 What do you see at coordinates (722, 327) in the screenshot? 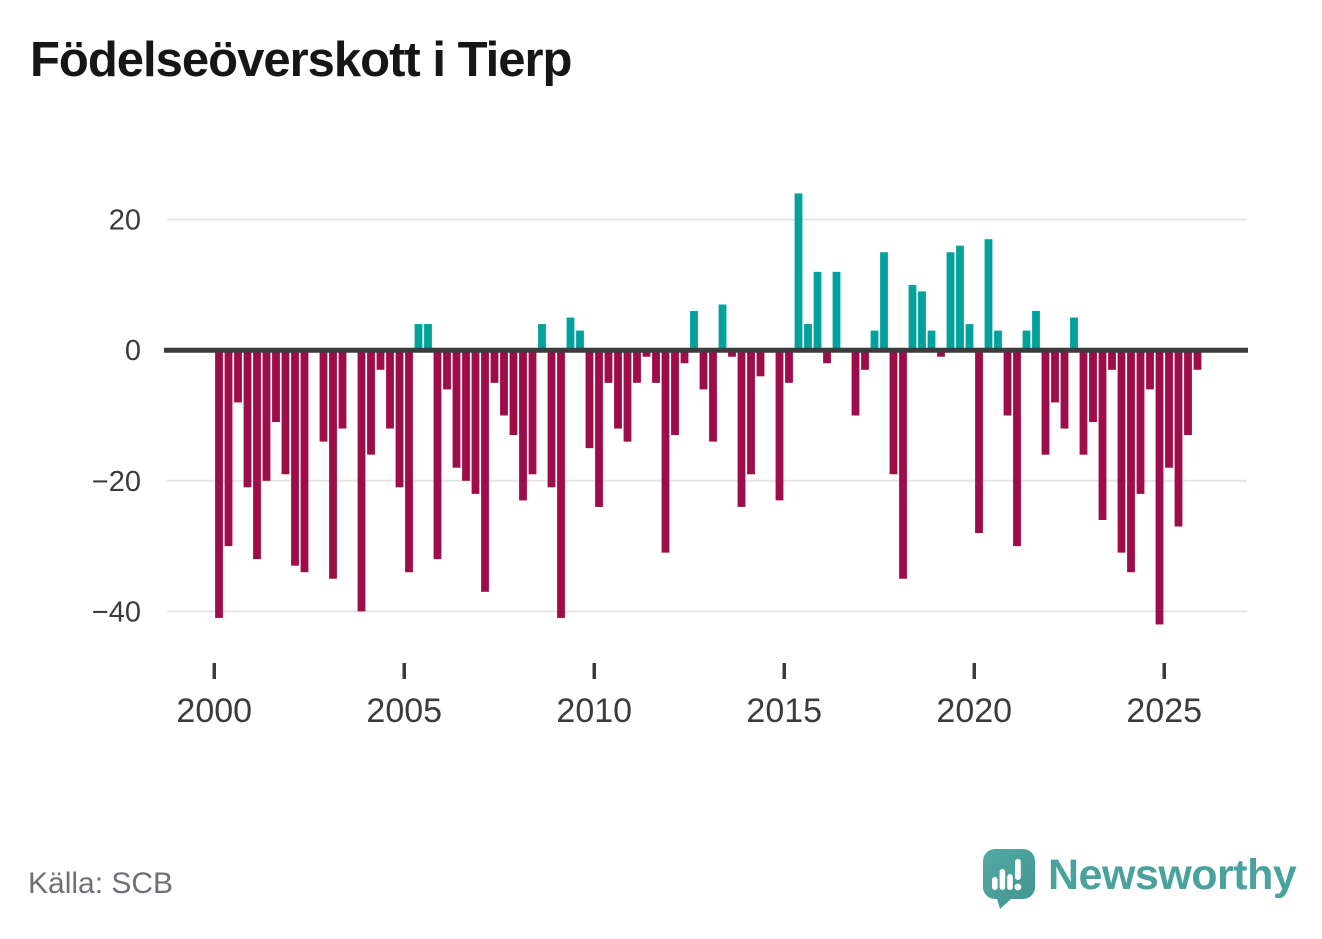
I see `bar-2013-Q2` at bounding box center [722, 327].